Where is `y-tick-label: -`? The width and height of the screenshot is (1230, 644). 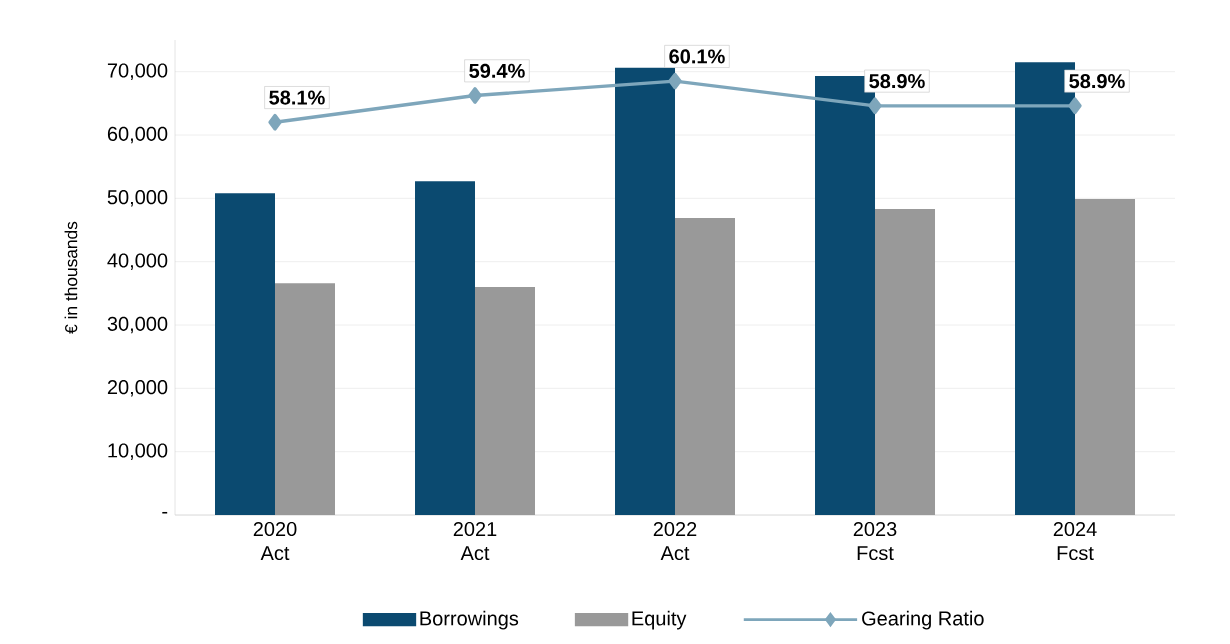 y-tick-label: - is located at coordinates (165, 512).